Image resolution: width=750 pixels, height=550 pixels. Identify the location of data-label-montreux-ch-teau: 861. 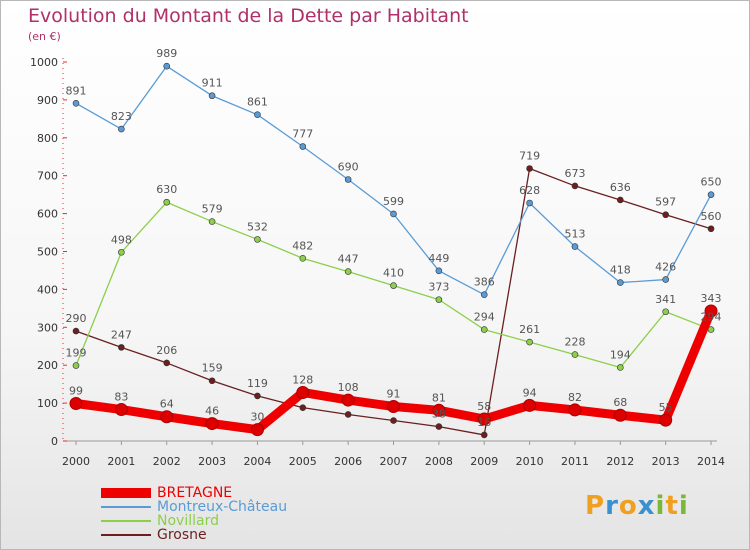
(257, 102).